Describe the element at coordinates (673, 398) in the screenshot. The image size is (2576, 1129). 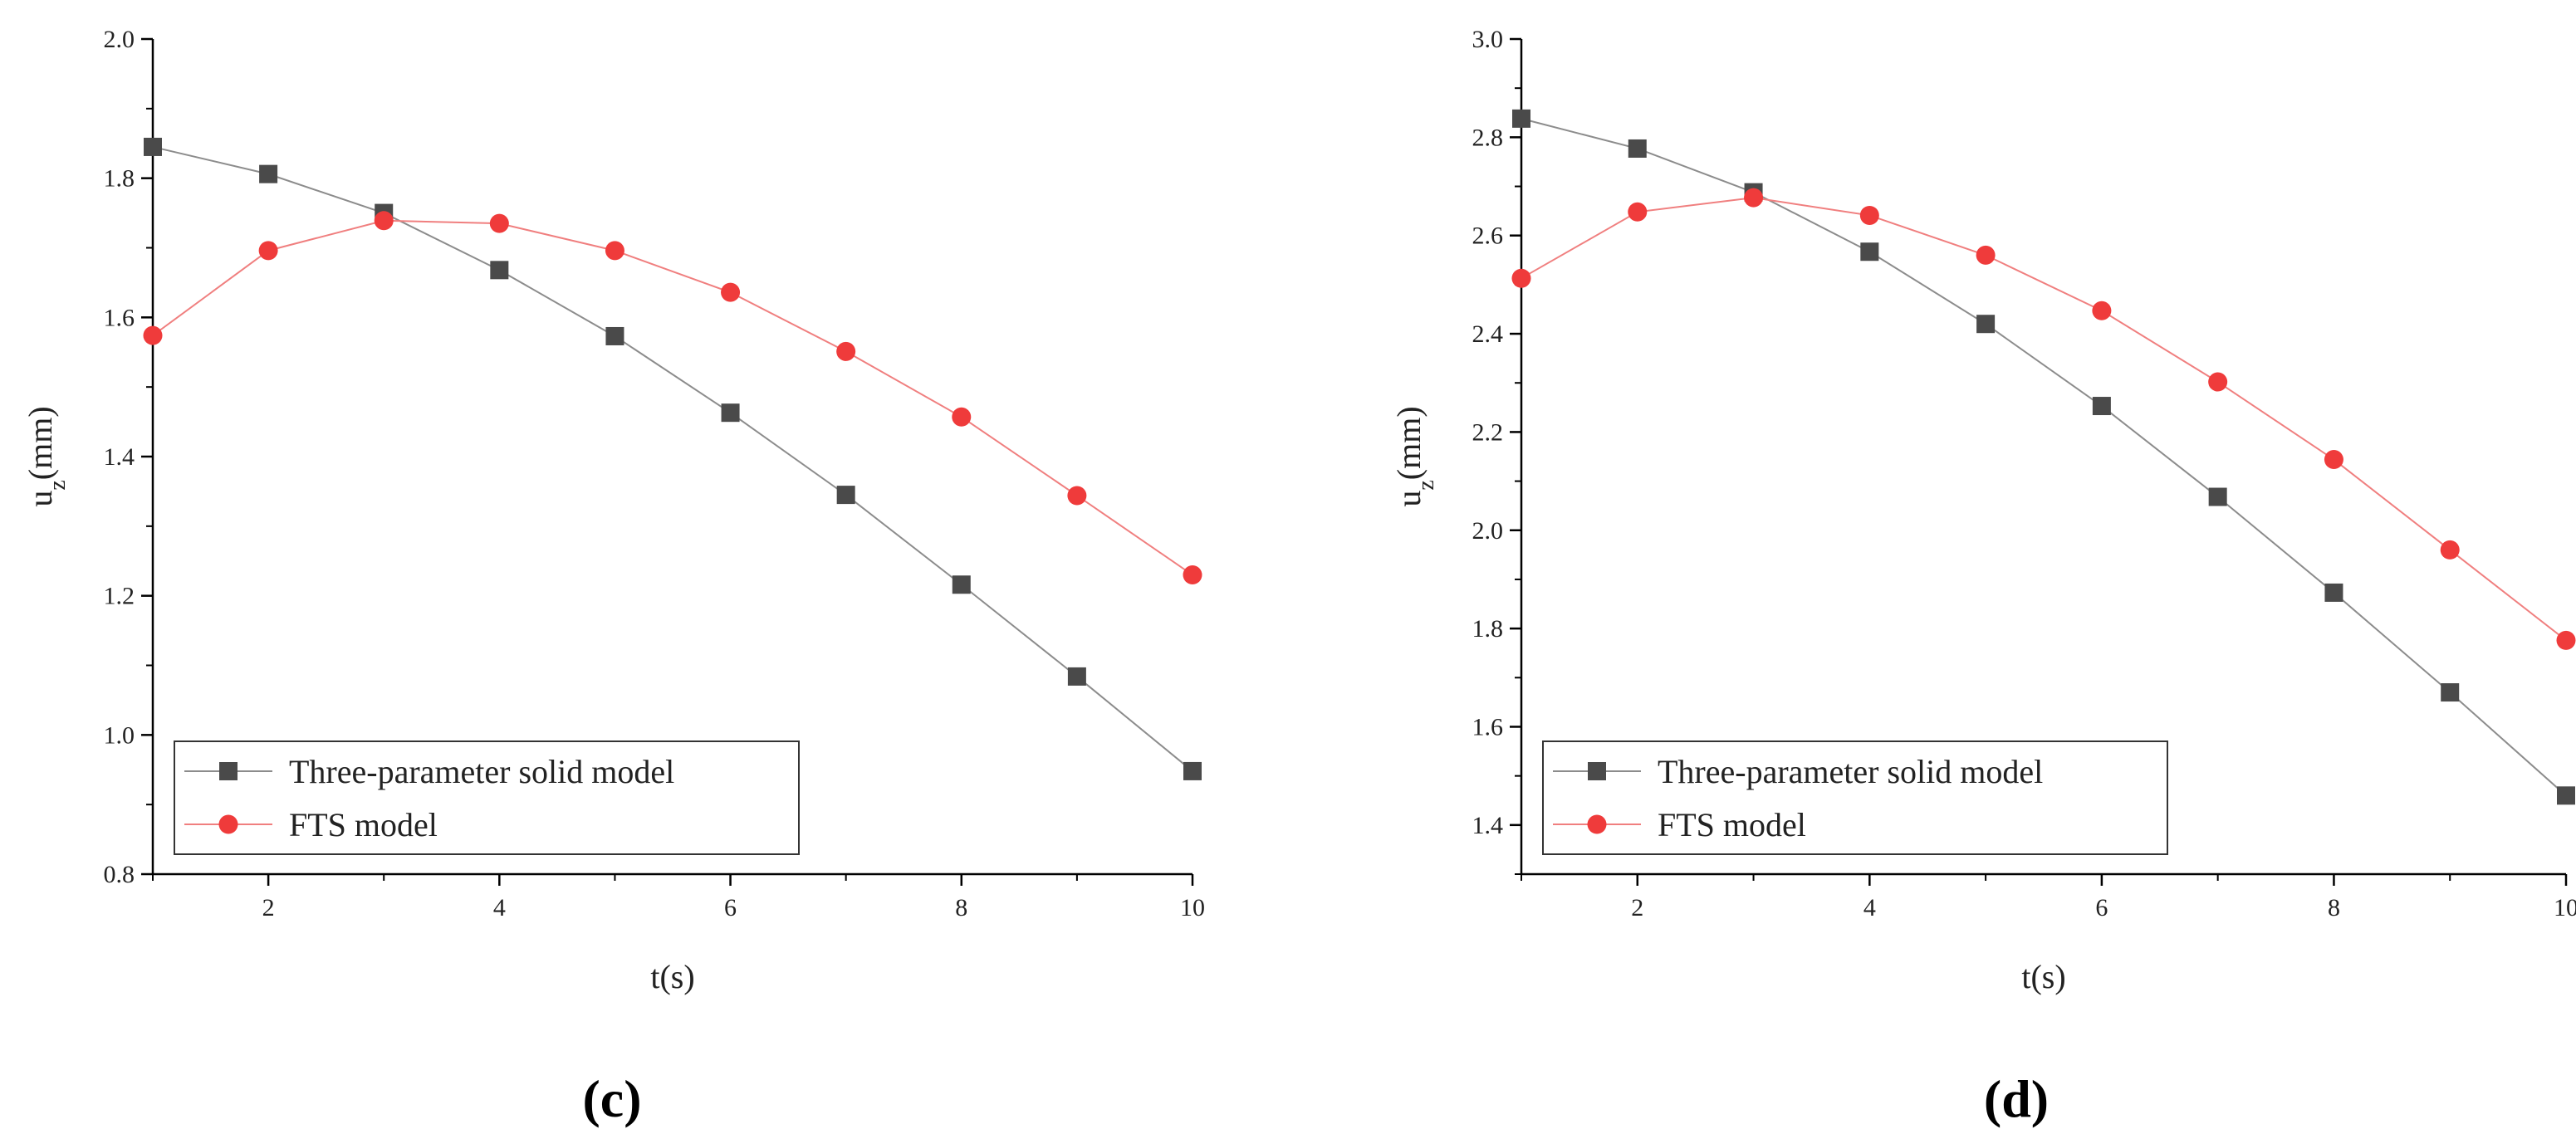
I see `series-line-fts` at that location.